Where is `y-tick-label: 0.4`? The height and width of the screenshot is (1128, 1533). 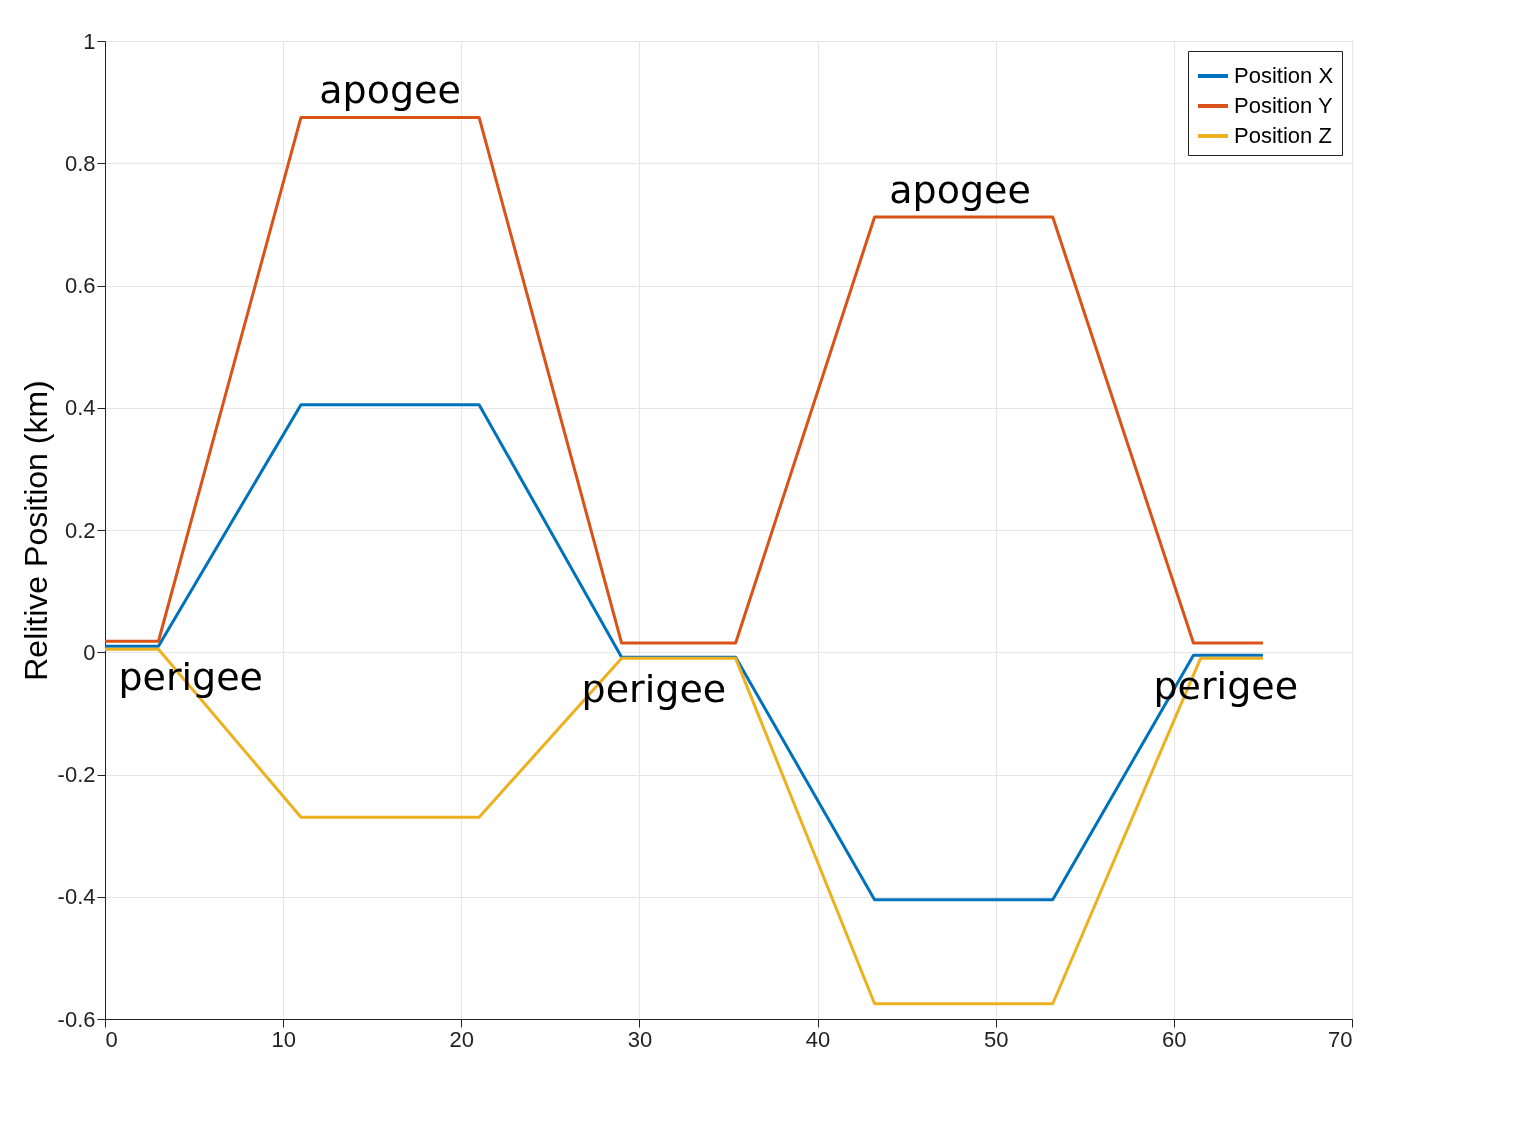 y-tick-label: 0.4 is located at coordinates (80, 408).